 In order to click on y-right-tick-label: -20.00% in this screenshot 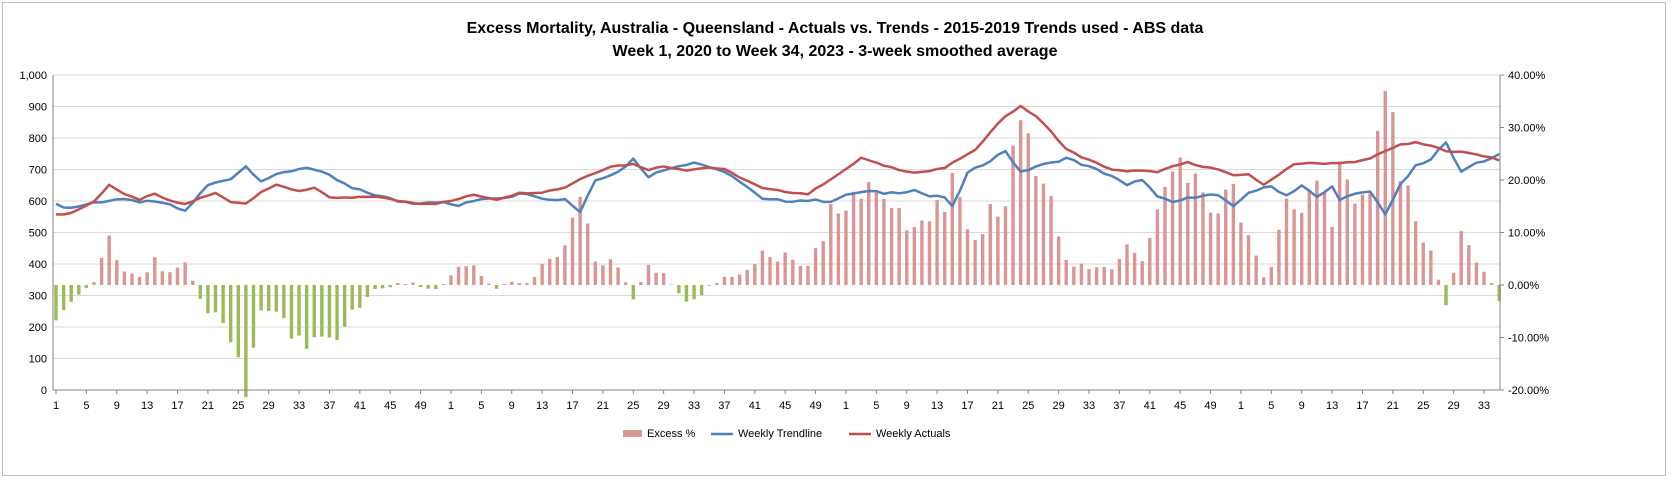, I will do `click(1528, 391)`.